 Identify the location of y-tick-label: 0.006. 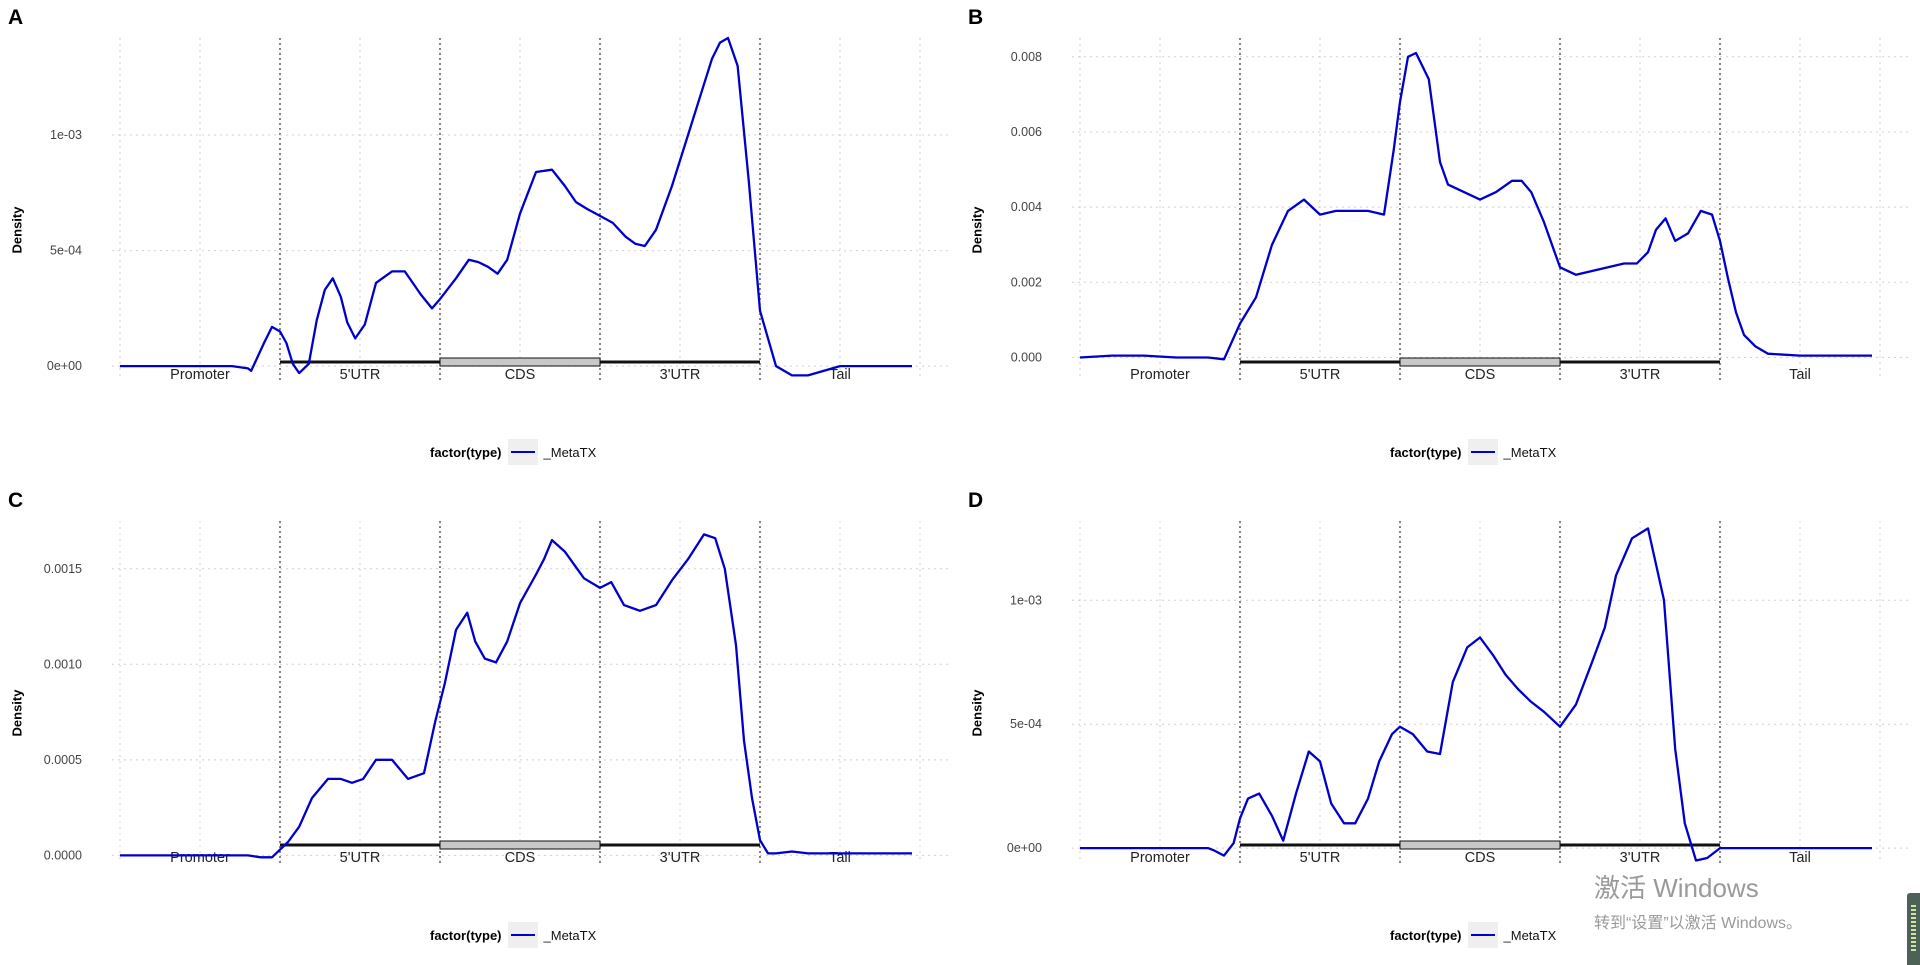
(1026, 132).